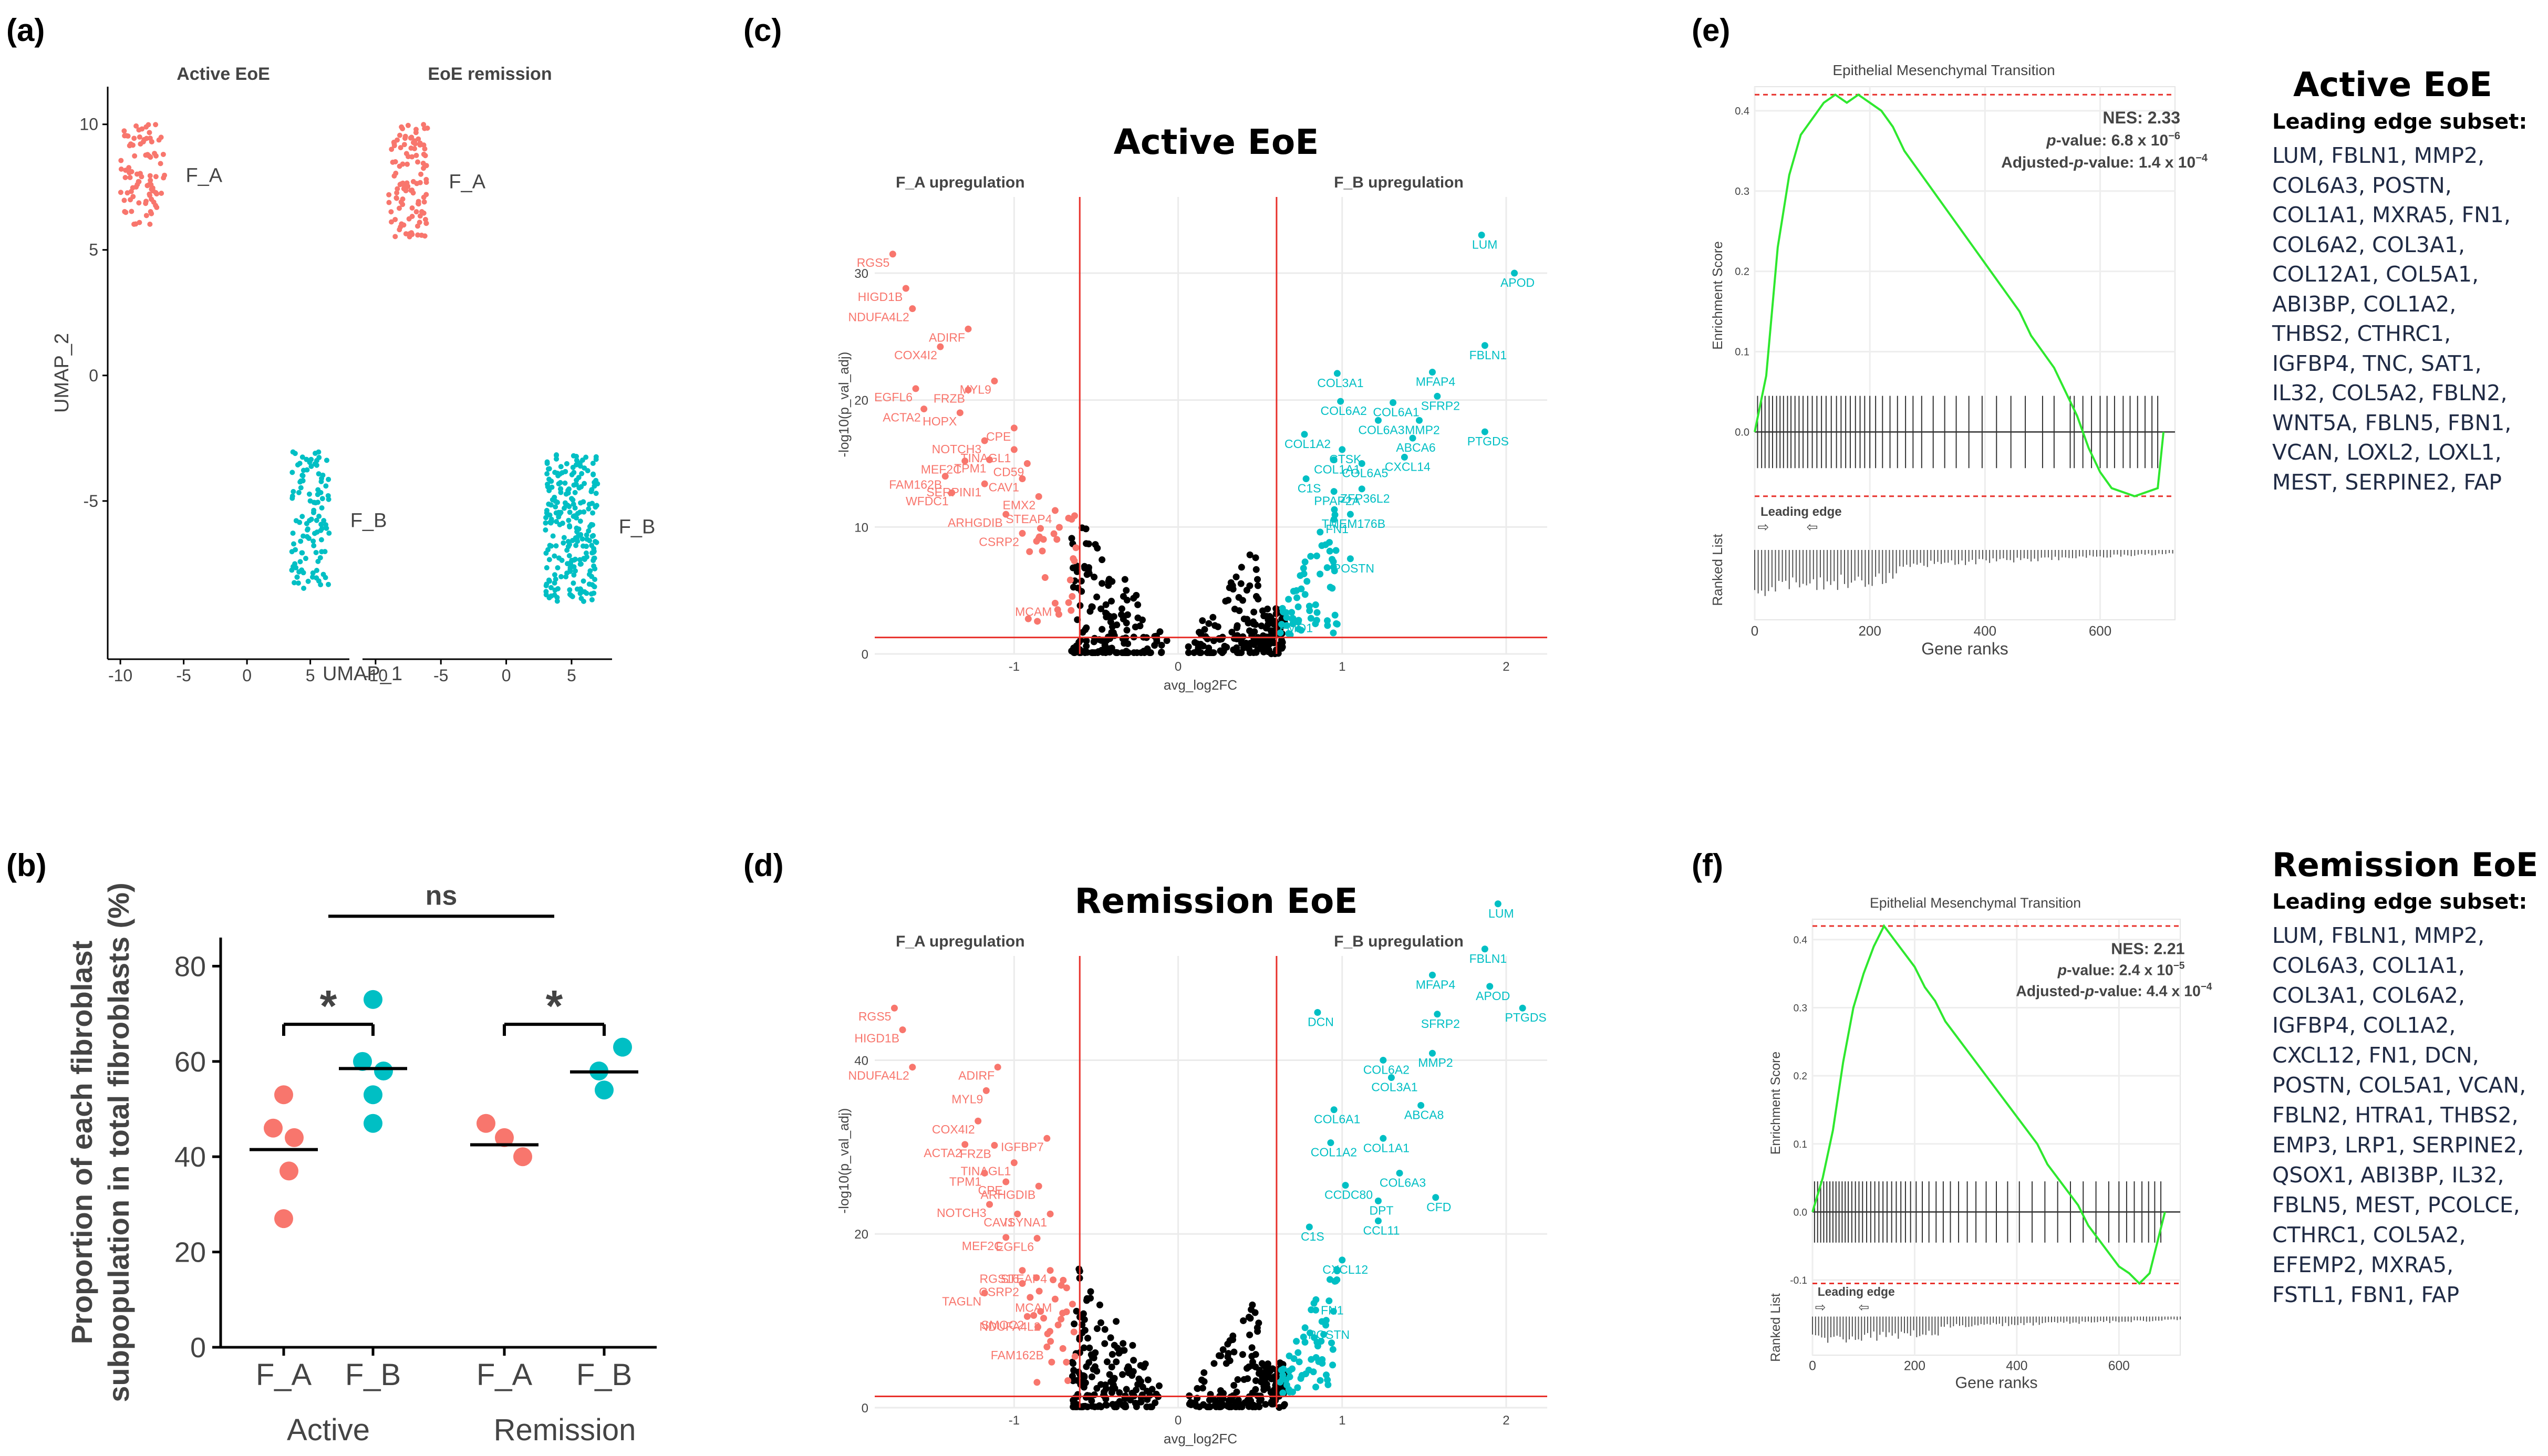 This screenshot has width=2548, height=1456. What do you see at coordinates (861, 528) in the screenshot?
I see `y-tick-label: 10` at bounding box center [861, 528].